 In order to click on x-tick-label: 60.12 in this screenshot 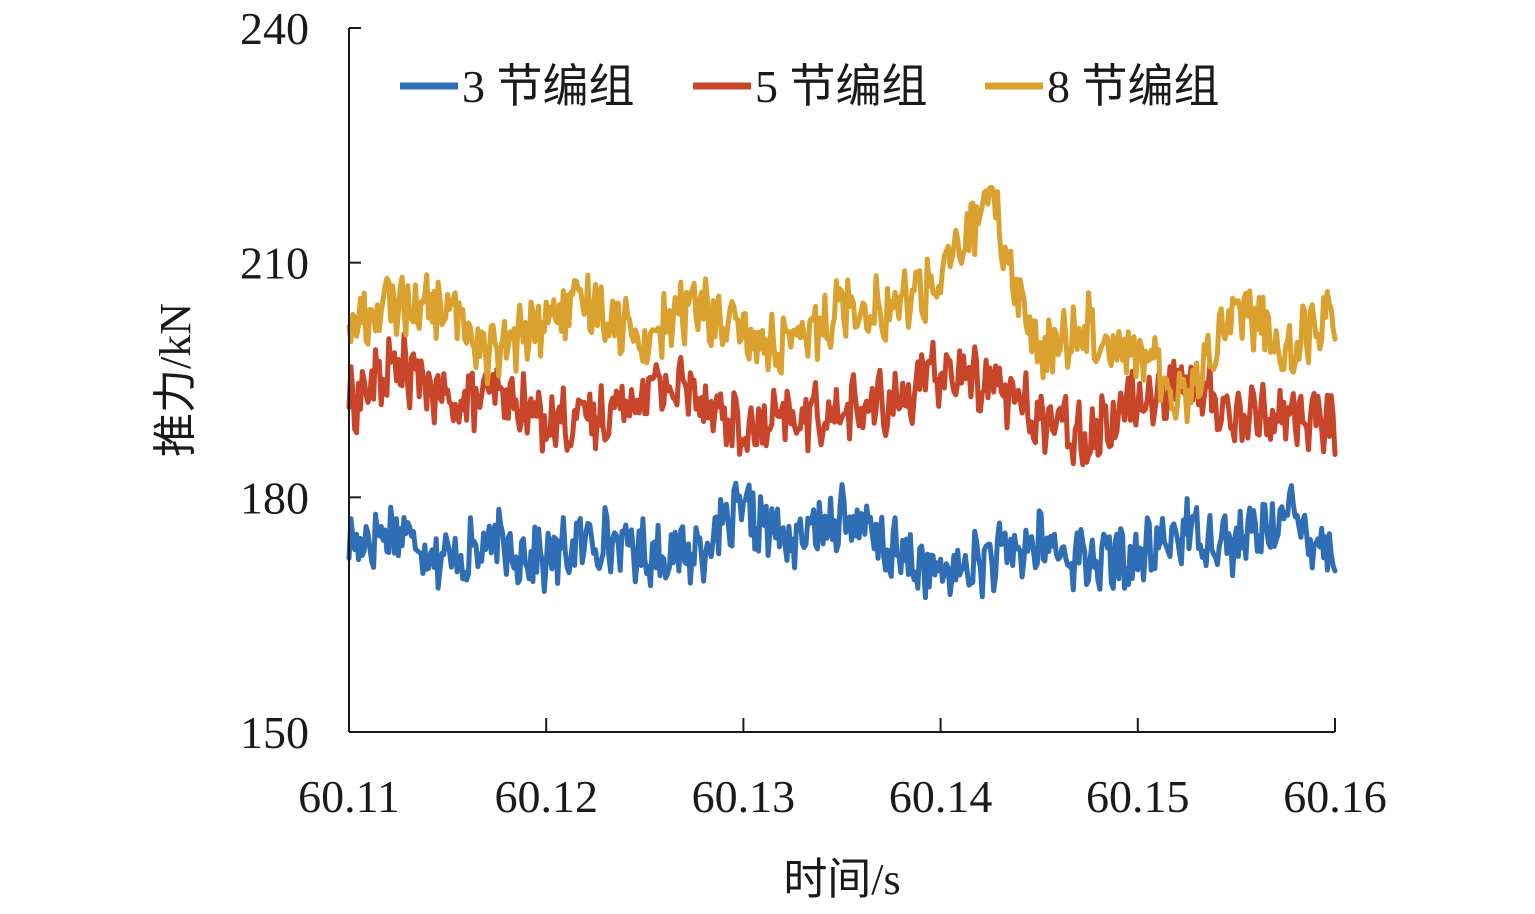, I will do `click(546, 796)`.